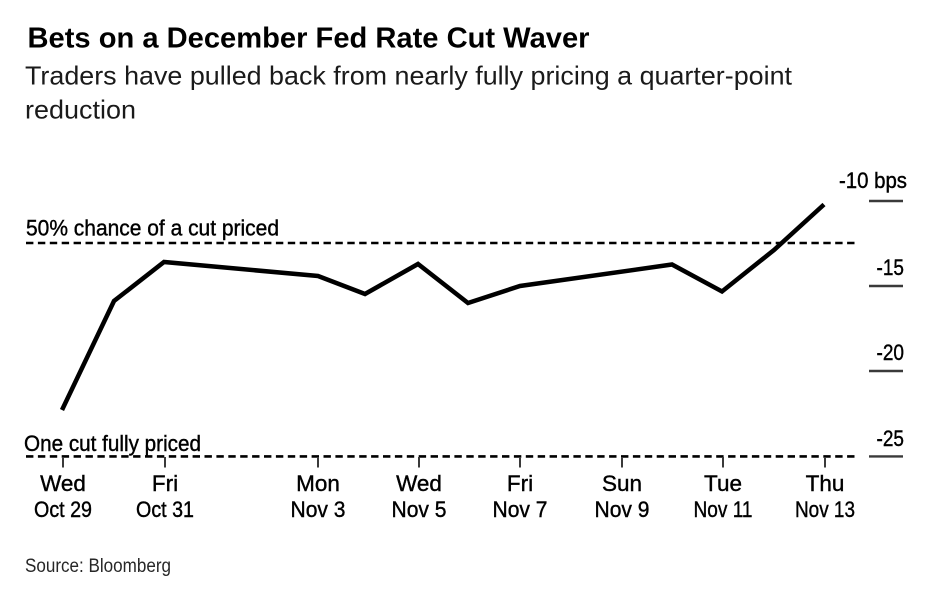 Image resolution: width=945 pixels, height=592 pixels. Describe the element at coordinates (891, 267) in the screenshot. I see `svg-text: -15` at that location.